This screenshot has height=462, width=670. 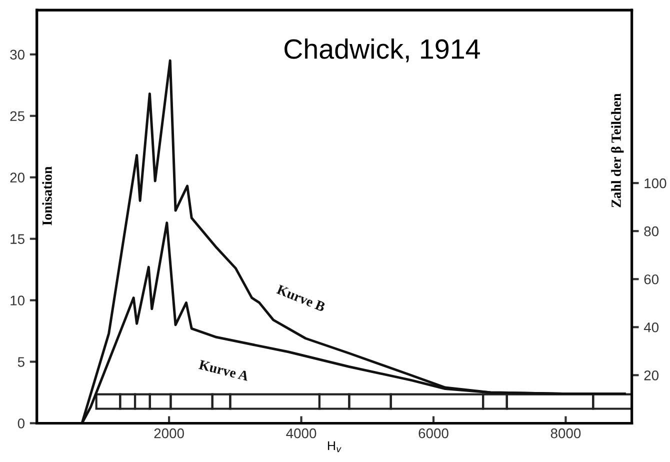 I want to click on y-tick-label: 0, so click(x=21, y=423).